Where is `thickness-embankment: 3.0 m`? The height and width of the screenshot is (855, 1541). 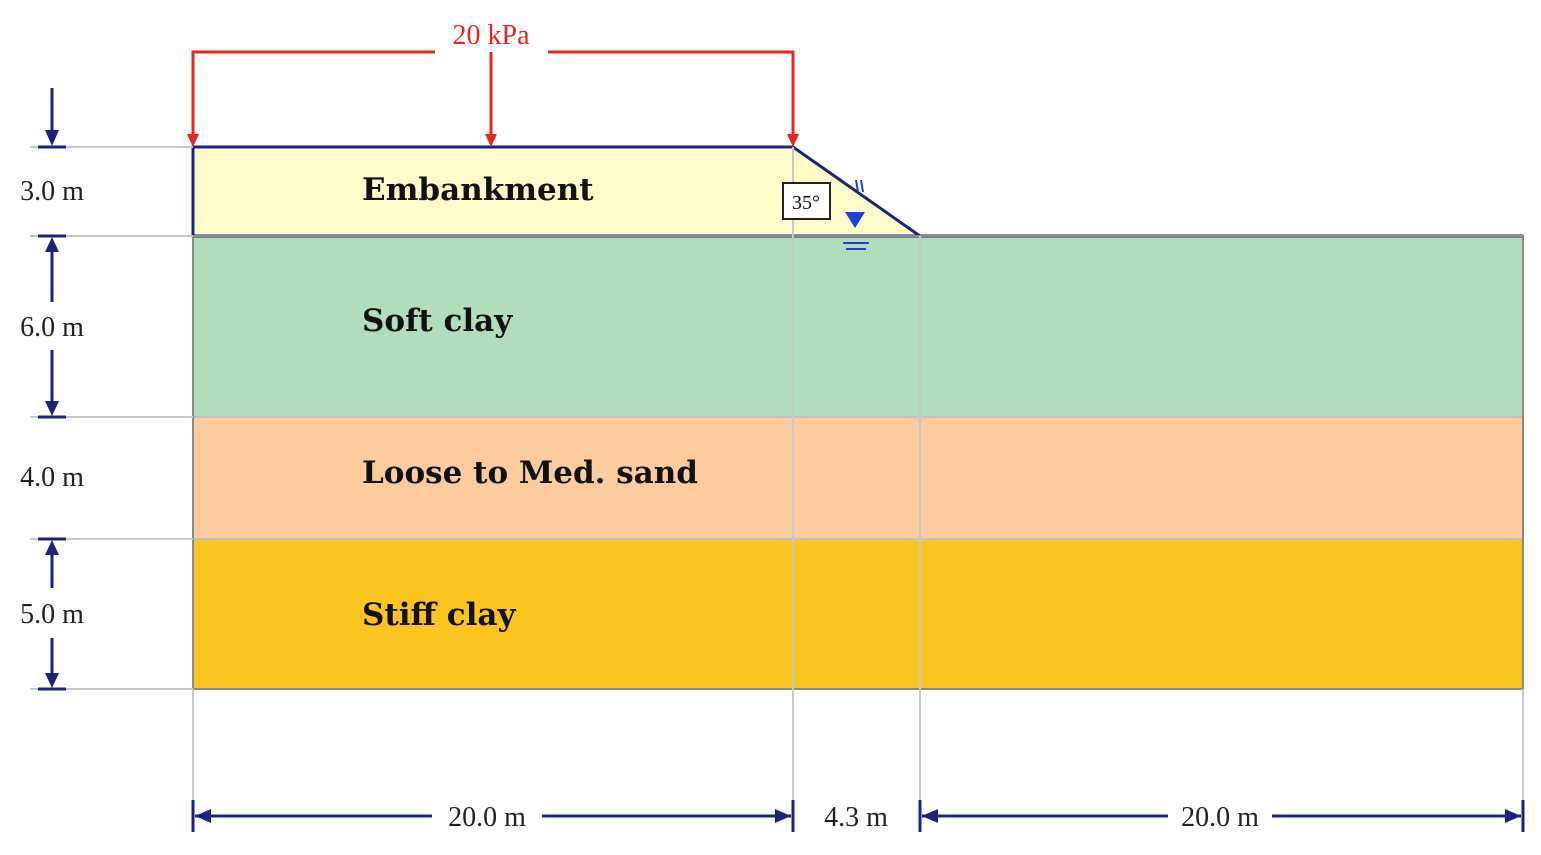 thickness-embankment: 3.0 m is located at coordinates (52, 191).